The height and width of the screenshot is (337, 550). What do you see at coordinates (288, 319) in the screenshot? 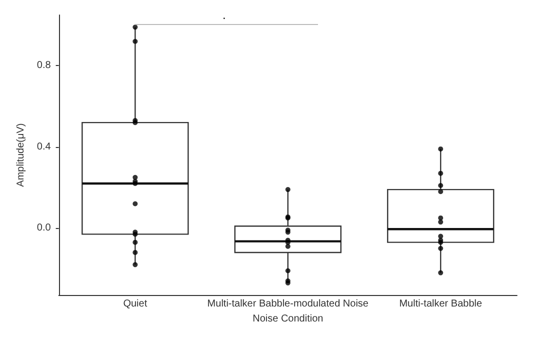
I see `x-axis-title: Noise Condition` at bounding box center [288, 319].